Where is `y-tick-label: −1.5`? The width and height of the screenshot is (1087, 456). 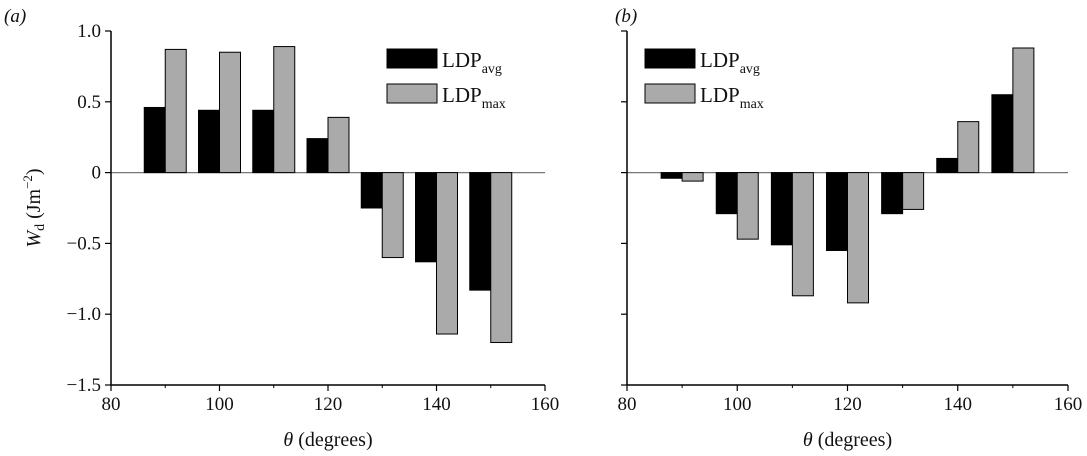
y-tick-label: −1.5 is located at coordinates (84, 385).